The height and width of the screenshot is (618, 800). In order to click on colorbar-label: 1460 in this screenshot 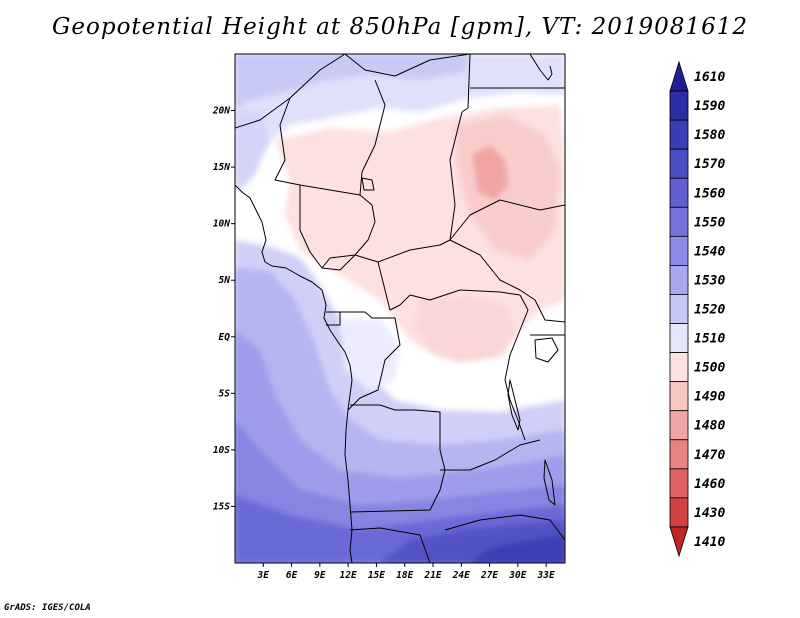, I will do `click(709, 484)`.